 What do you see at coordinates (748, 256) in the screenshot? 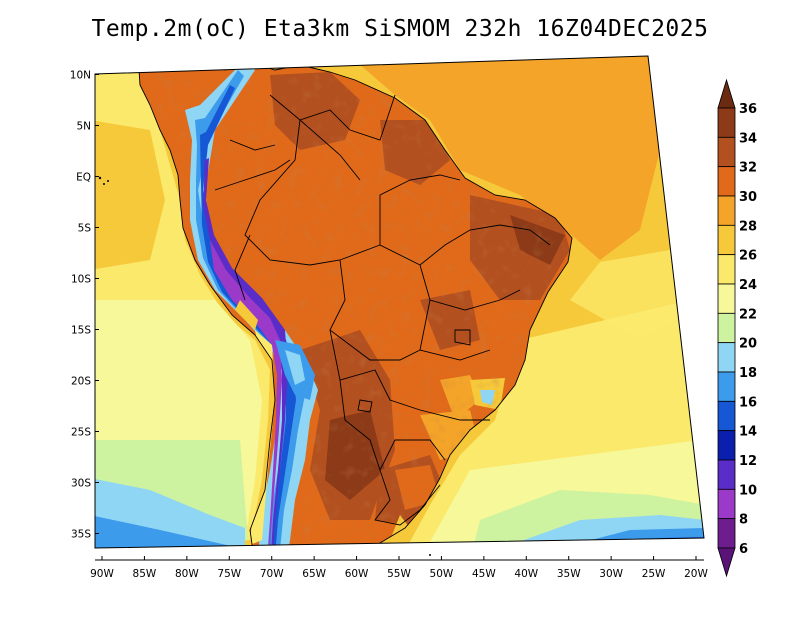
I see `colorbar-label: 26` at bounding box center [748, 256].